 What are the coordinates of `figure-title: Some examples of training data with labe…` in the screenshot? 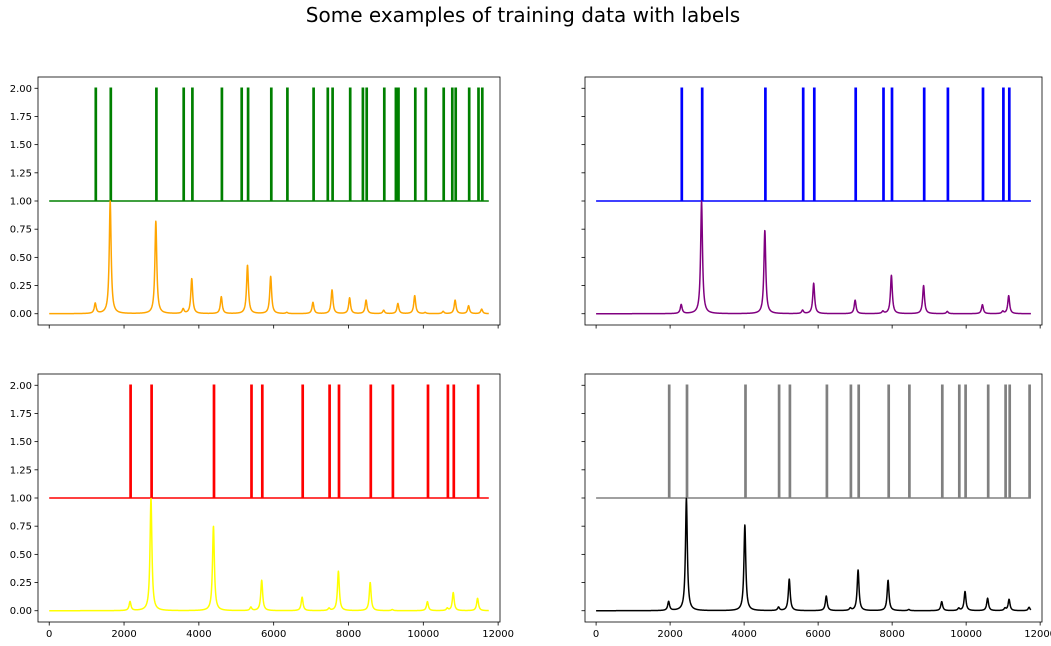 It's located at (523, 15).